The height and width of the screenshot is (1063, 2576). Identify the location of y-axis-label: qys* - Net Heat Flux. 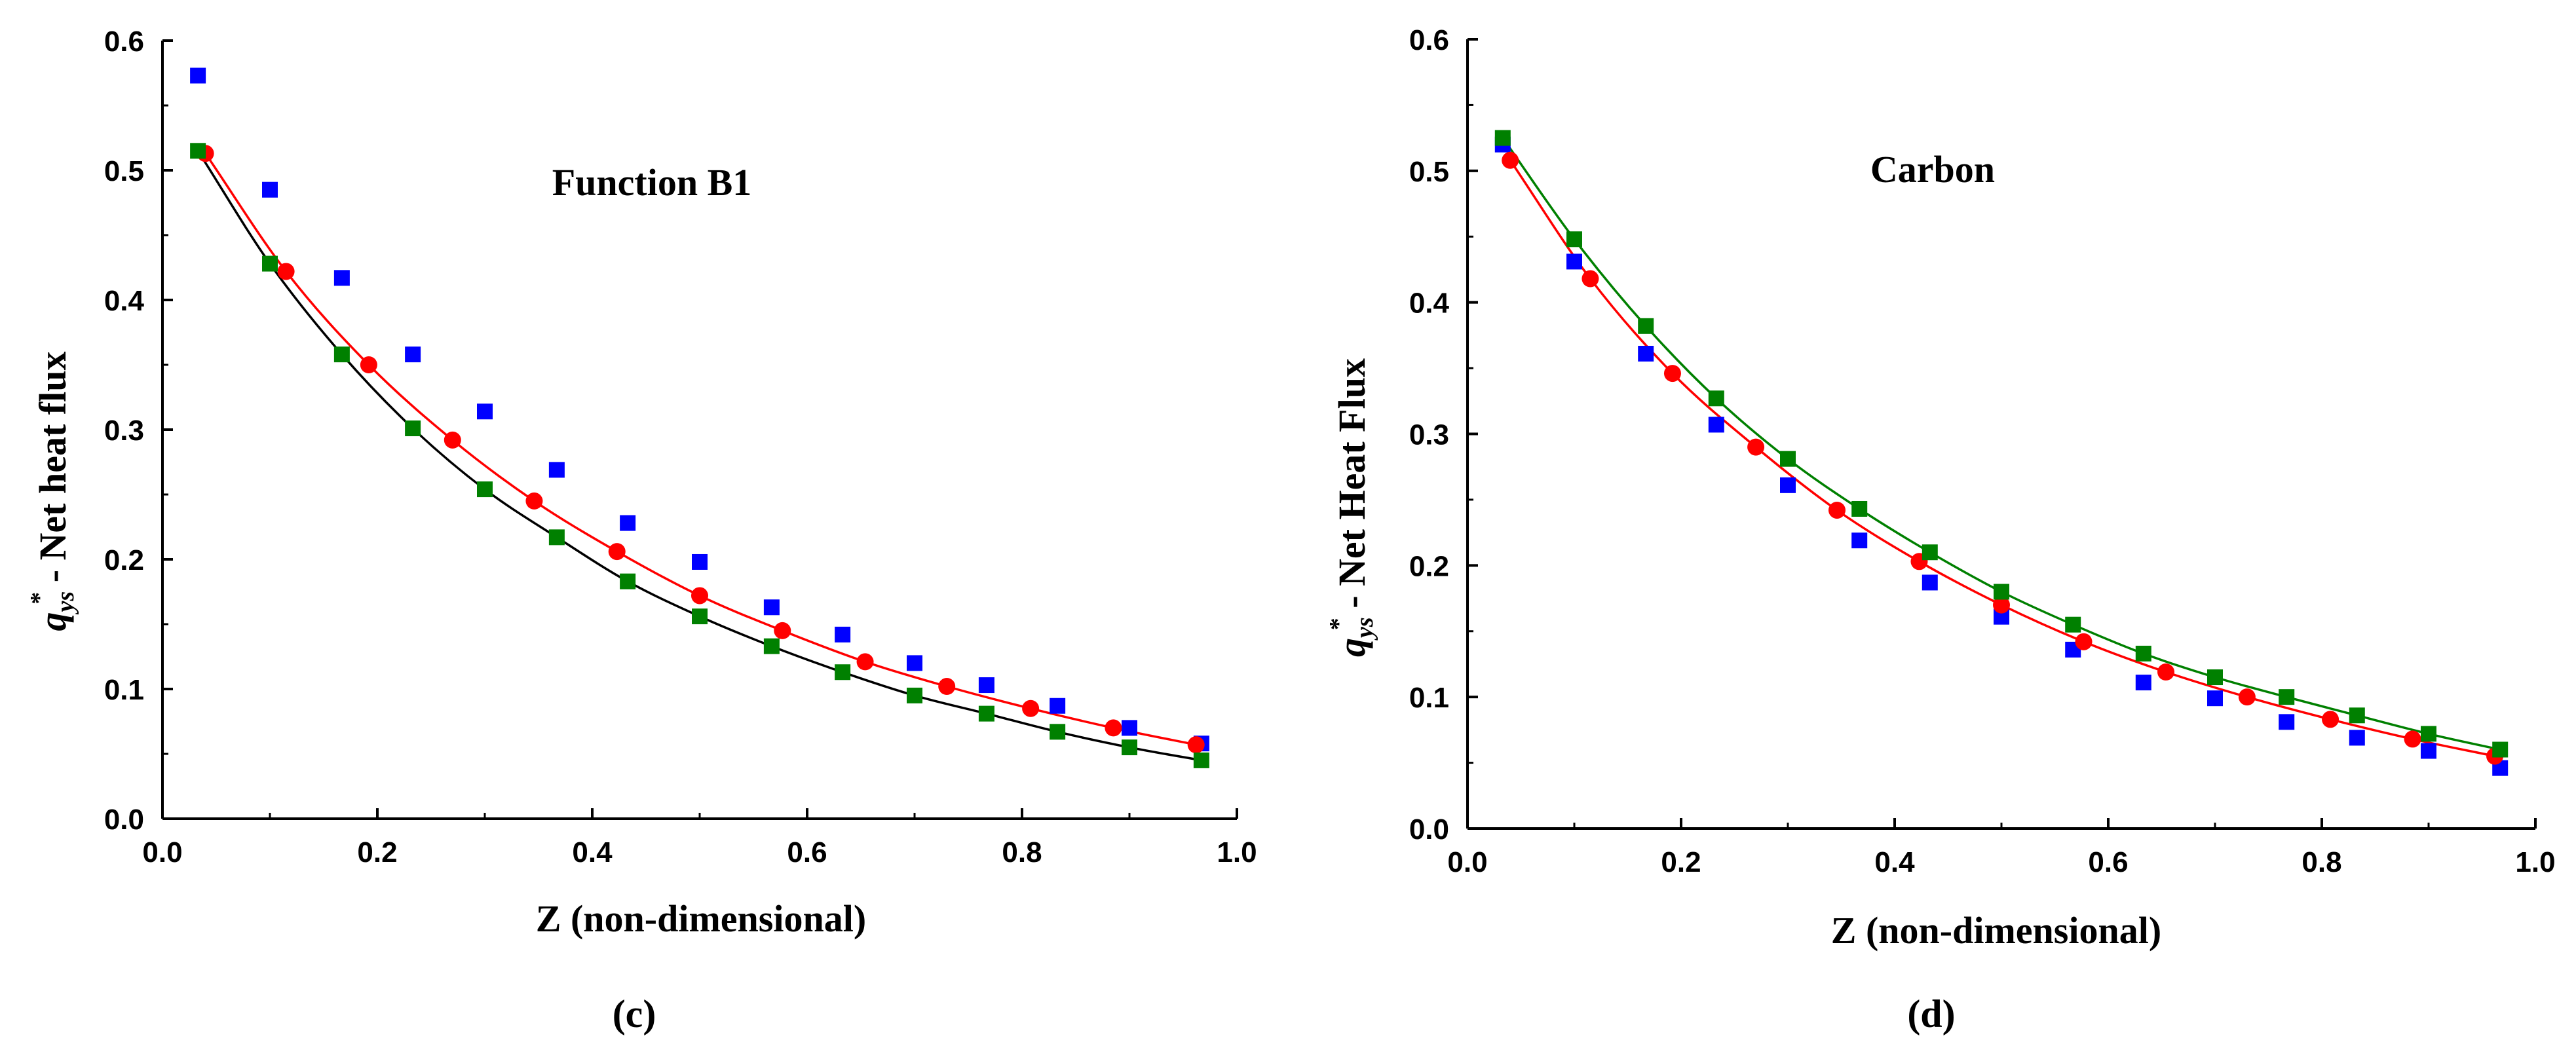
(1351, 507).